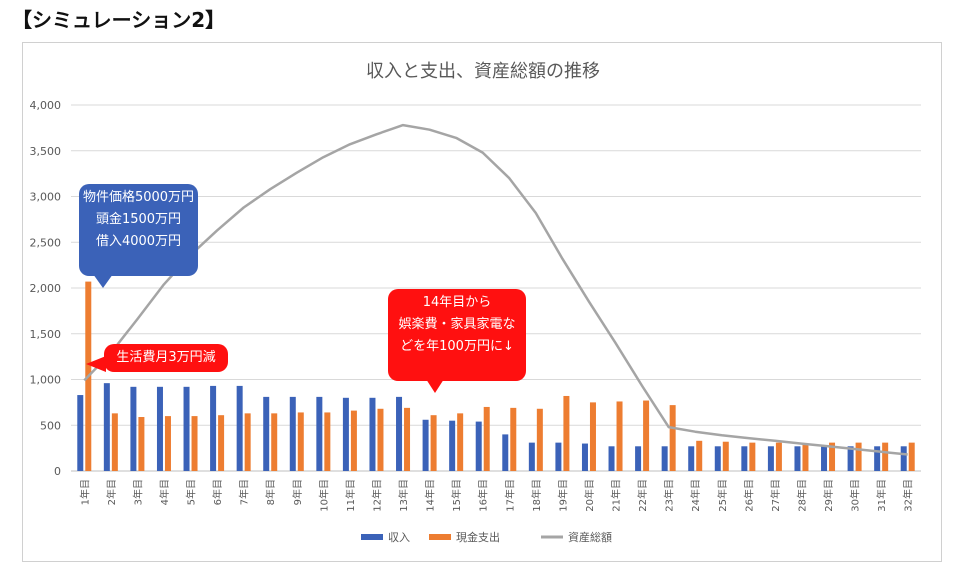  What do you see at coordinates (403, 495) in the screenshot?
I see `x-tick-label: 13年目` at bounding box center [403, 495].